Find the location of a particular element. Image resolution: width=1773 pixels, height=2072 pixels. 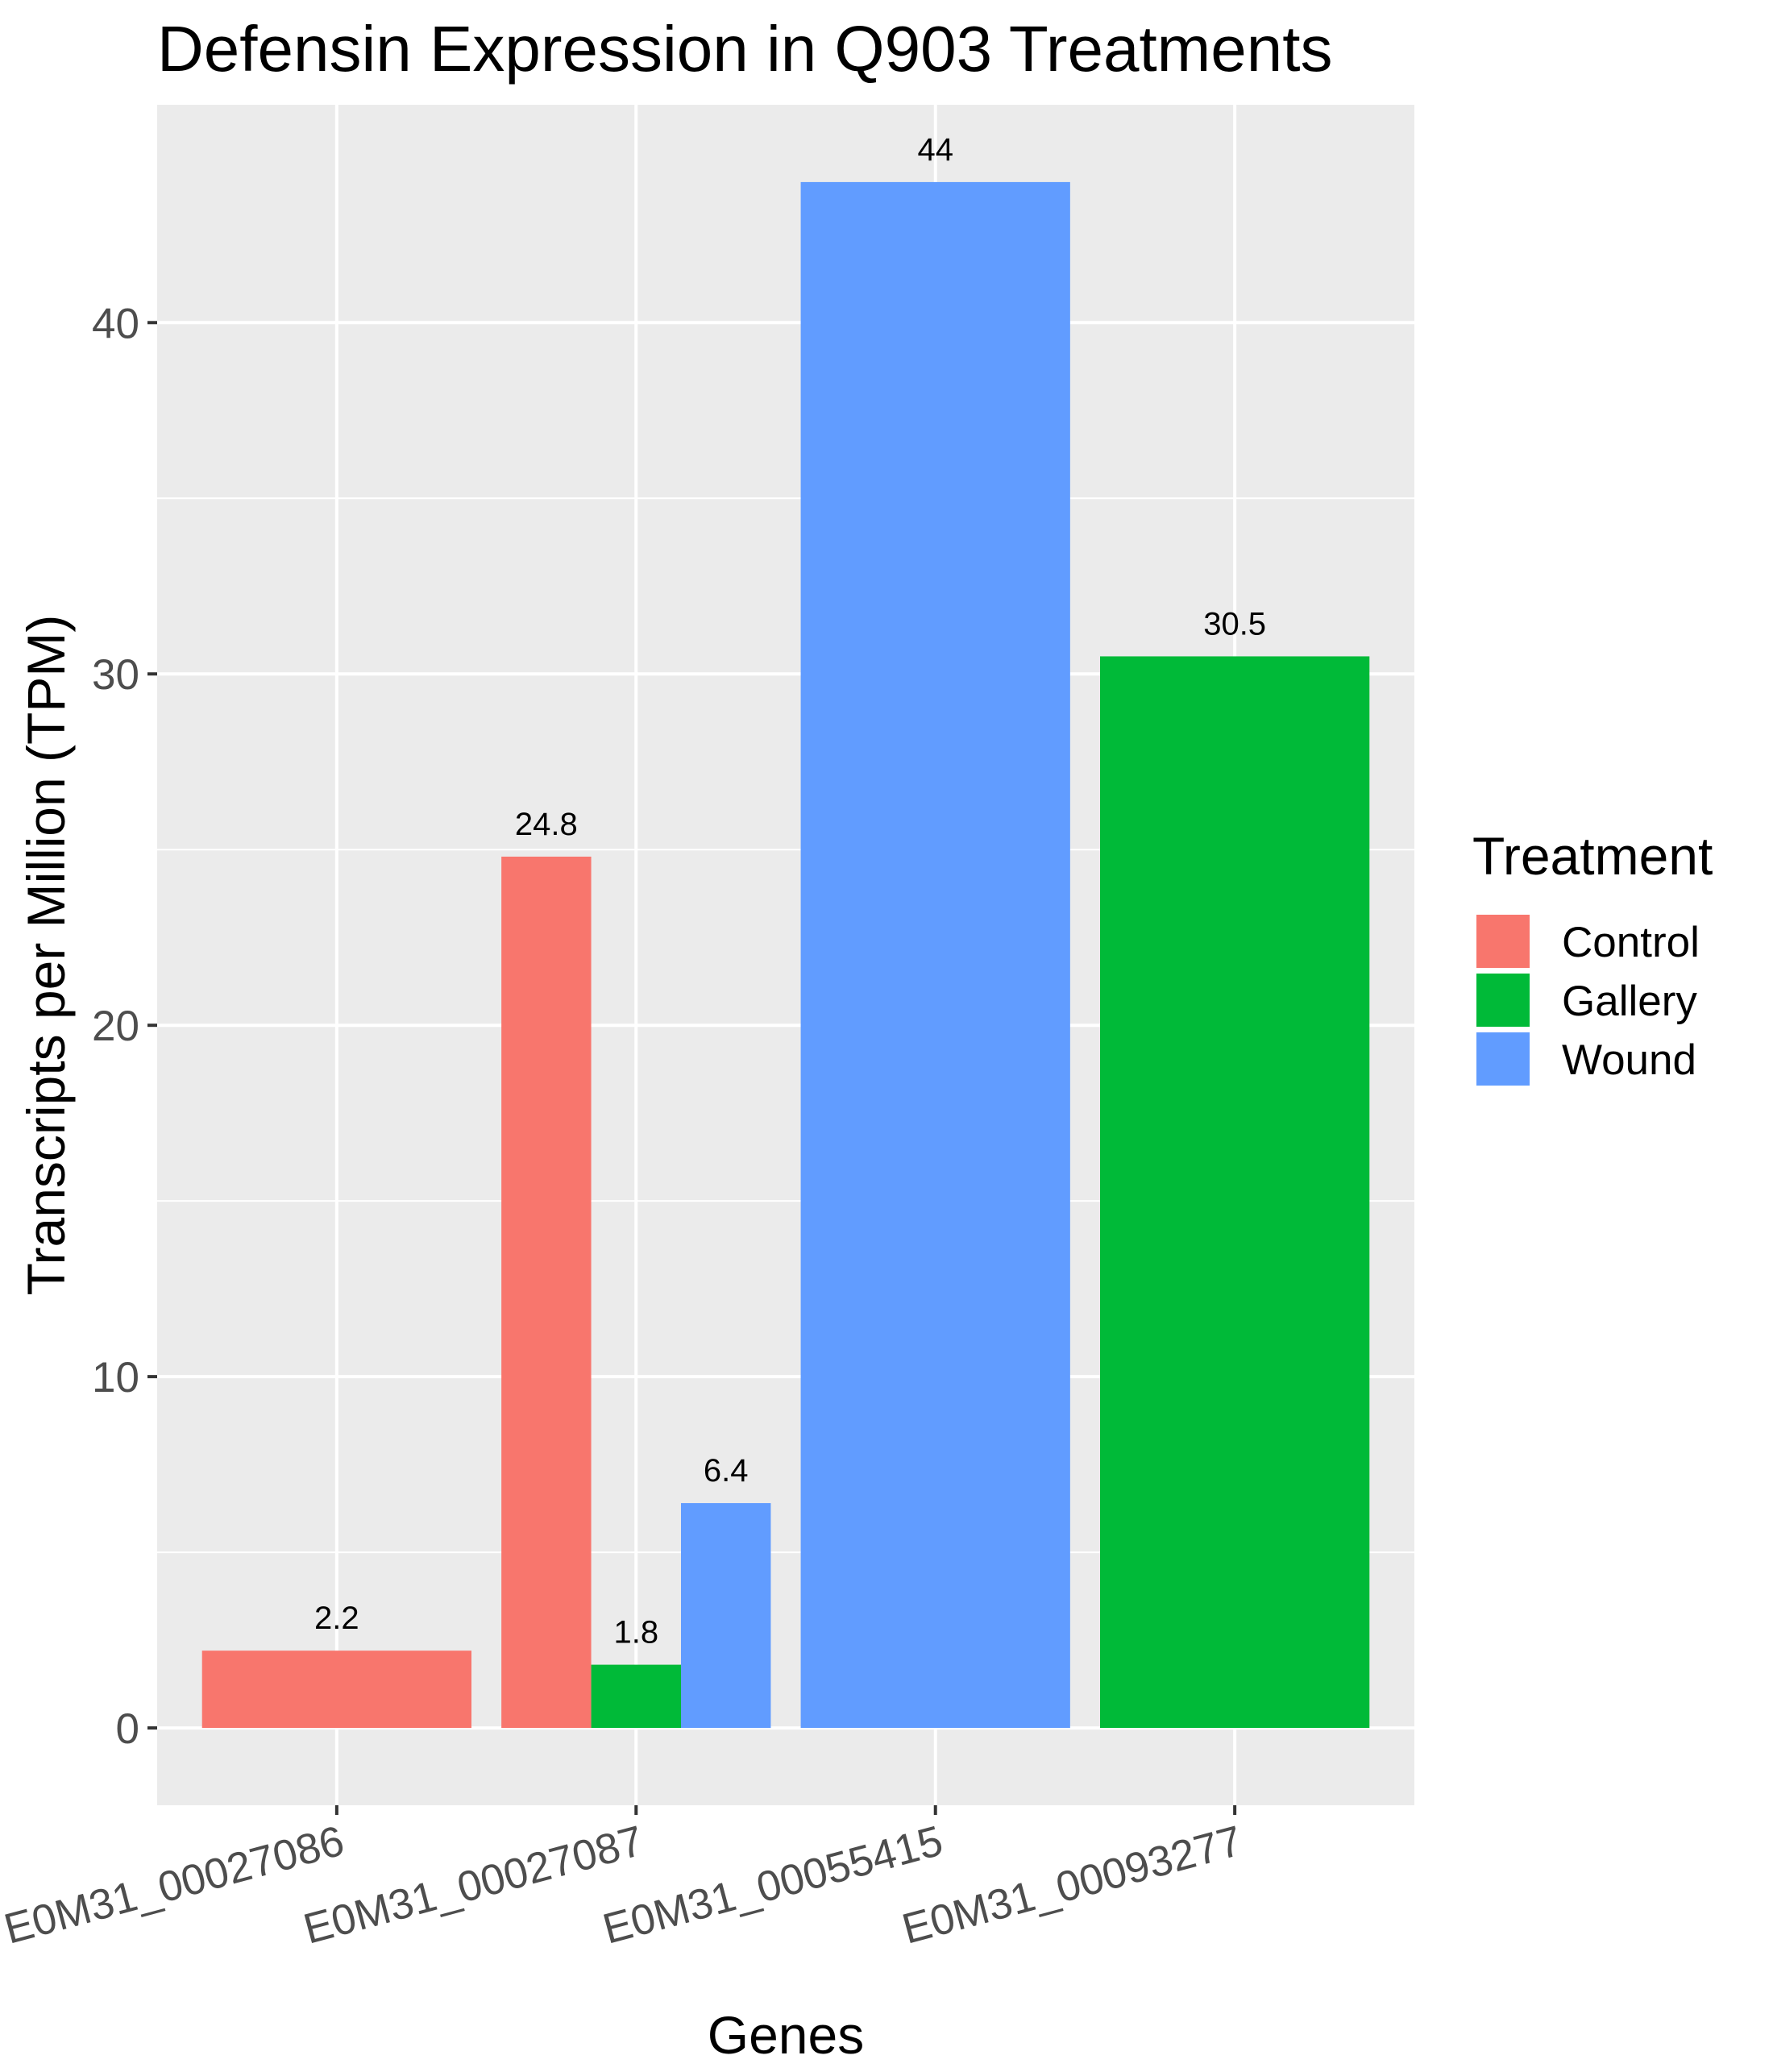

data-label: 1.8 is located at coordinates (635, 1633).